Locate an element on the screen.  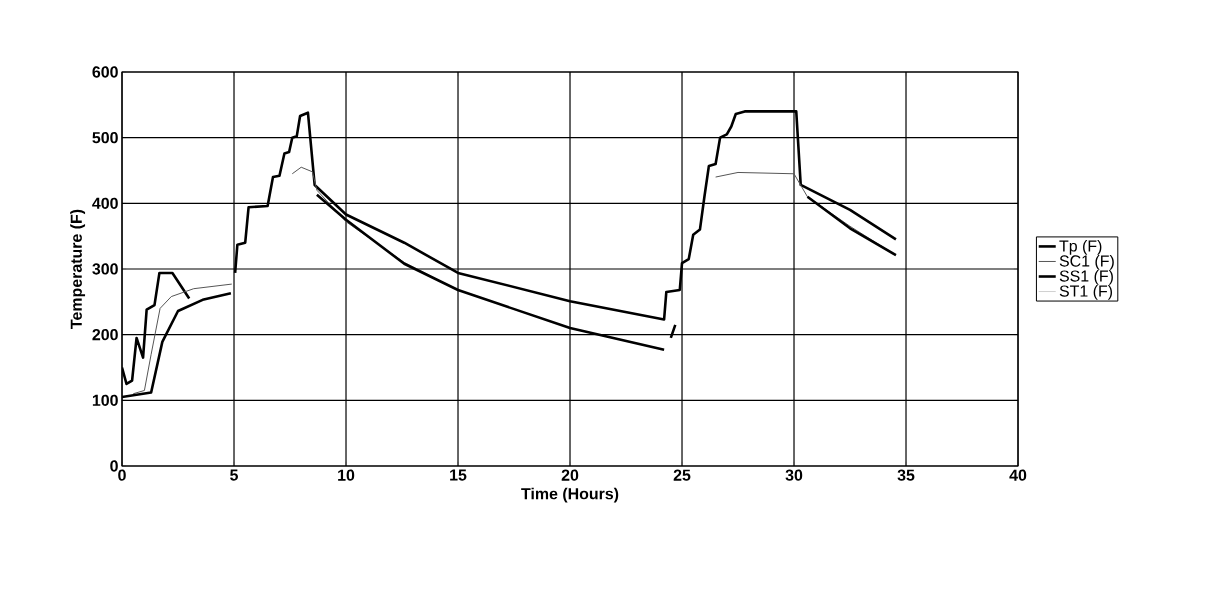
y-tick-label: 100 is located at coordinates (105, 400).